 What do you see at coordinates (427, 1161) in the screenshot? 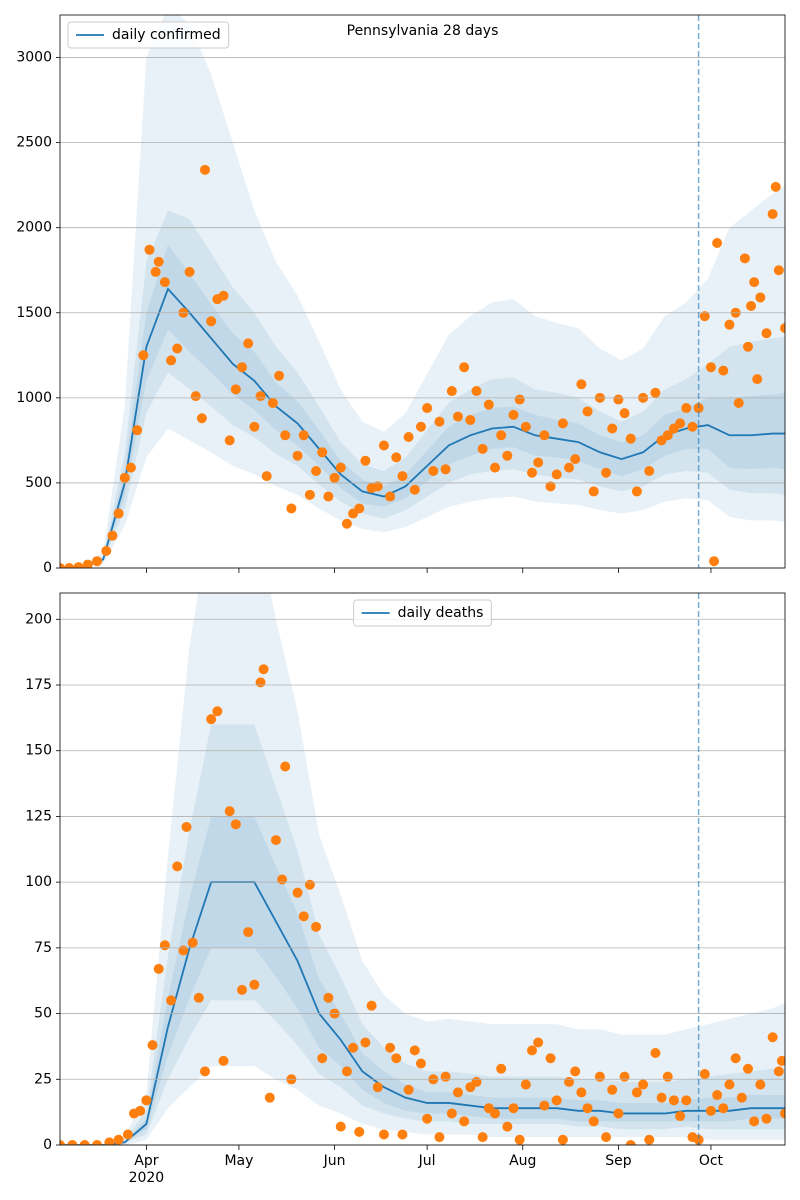
I see `x-tick-label: Jul` at bounding box center [427, 1161].